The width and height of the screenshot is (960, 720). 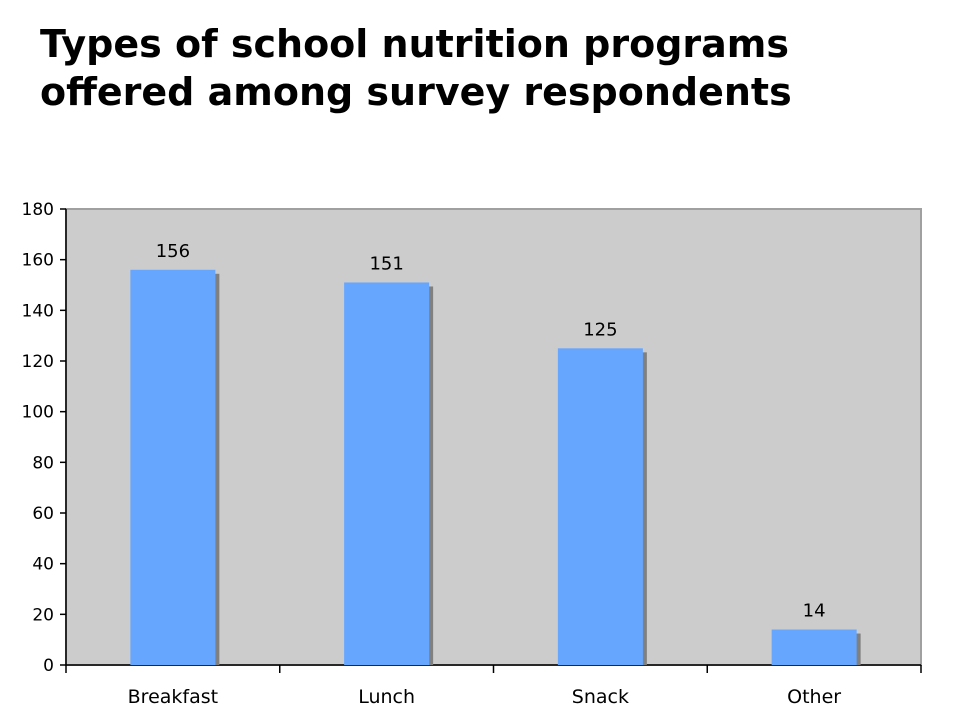 What do you see at coordinates (814, 611) in the screenshot?
I see `bar-value-label: 14` at bounding box center [814, 611].